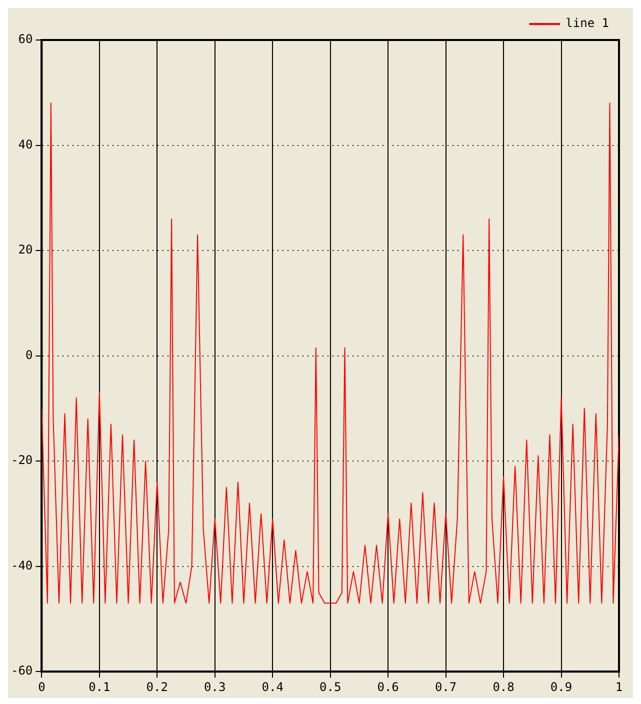  I want to click on x-tick-label: 0.4, so click(273, 687).